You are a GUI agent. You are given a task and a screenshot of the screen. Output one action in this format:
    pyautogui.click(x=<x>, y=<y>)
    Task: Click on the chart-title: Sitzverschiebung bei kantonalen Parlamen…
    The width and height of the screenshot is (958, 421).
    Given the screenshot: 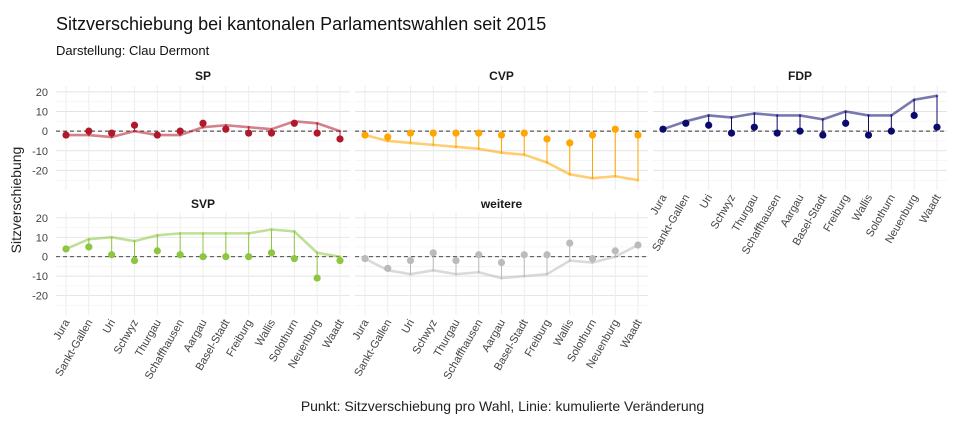 What is the action you would take?
    pyautogui.click(x=301, y=24)
    